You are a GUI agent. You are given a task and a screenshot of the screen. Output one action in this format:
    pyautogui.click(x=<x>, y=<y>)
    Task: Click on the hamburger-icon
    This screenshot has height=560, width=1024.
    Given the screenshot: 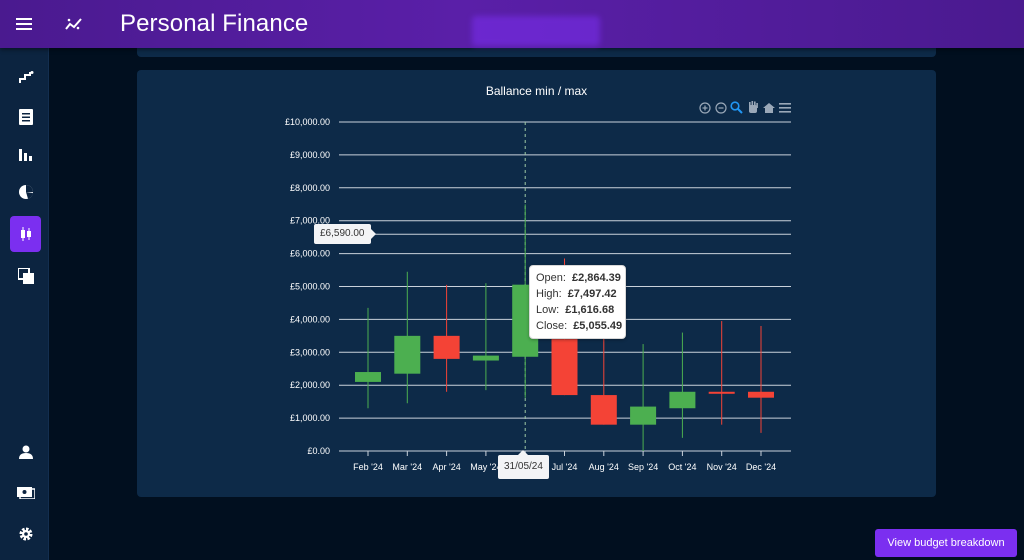 What is the action you would take?
    pyautogui.click(x=24, y=24)
    